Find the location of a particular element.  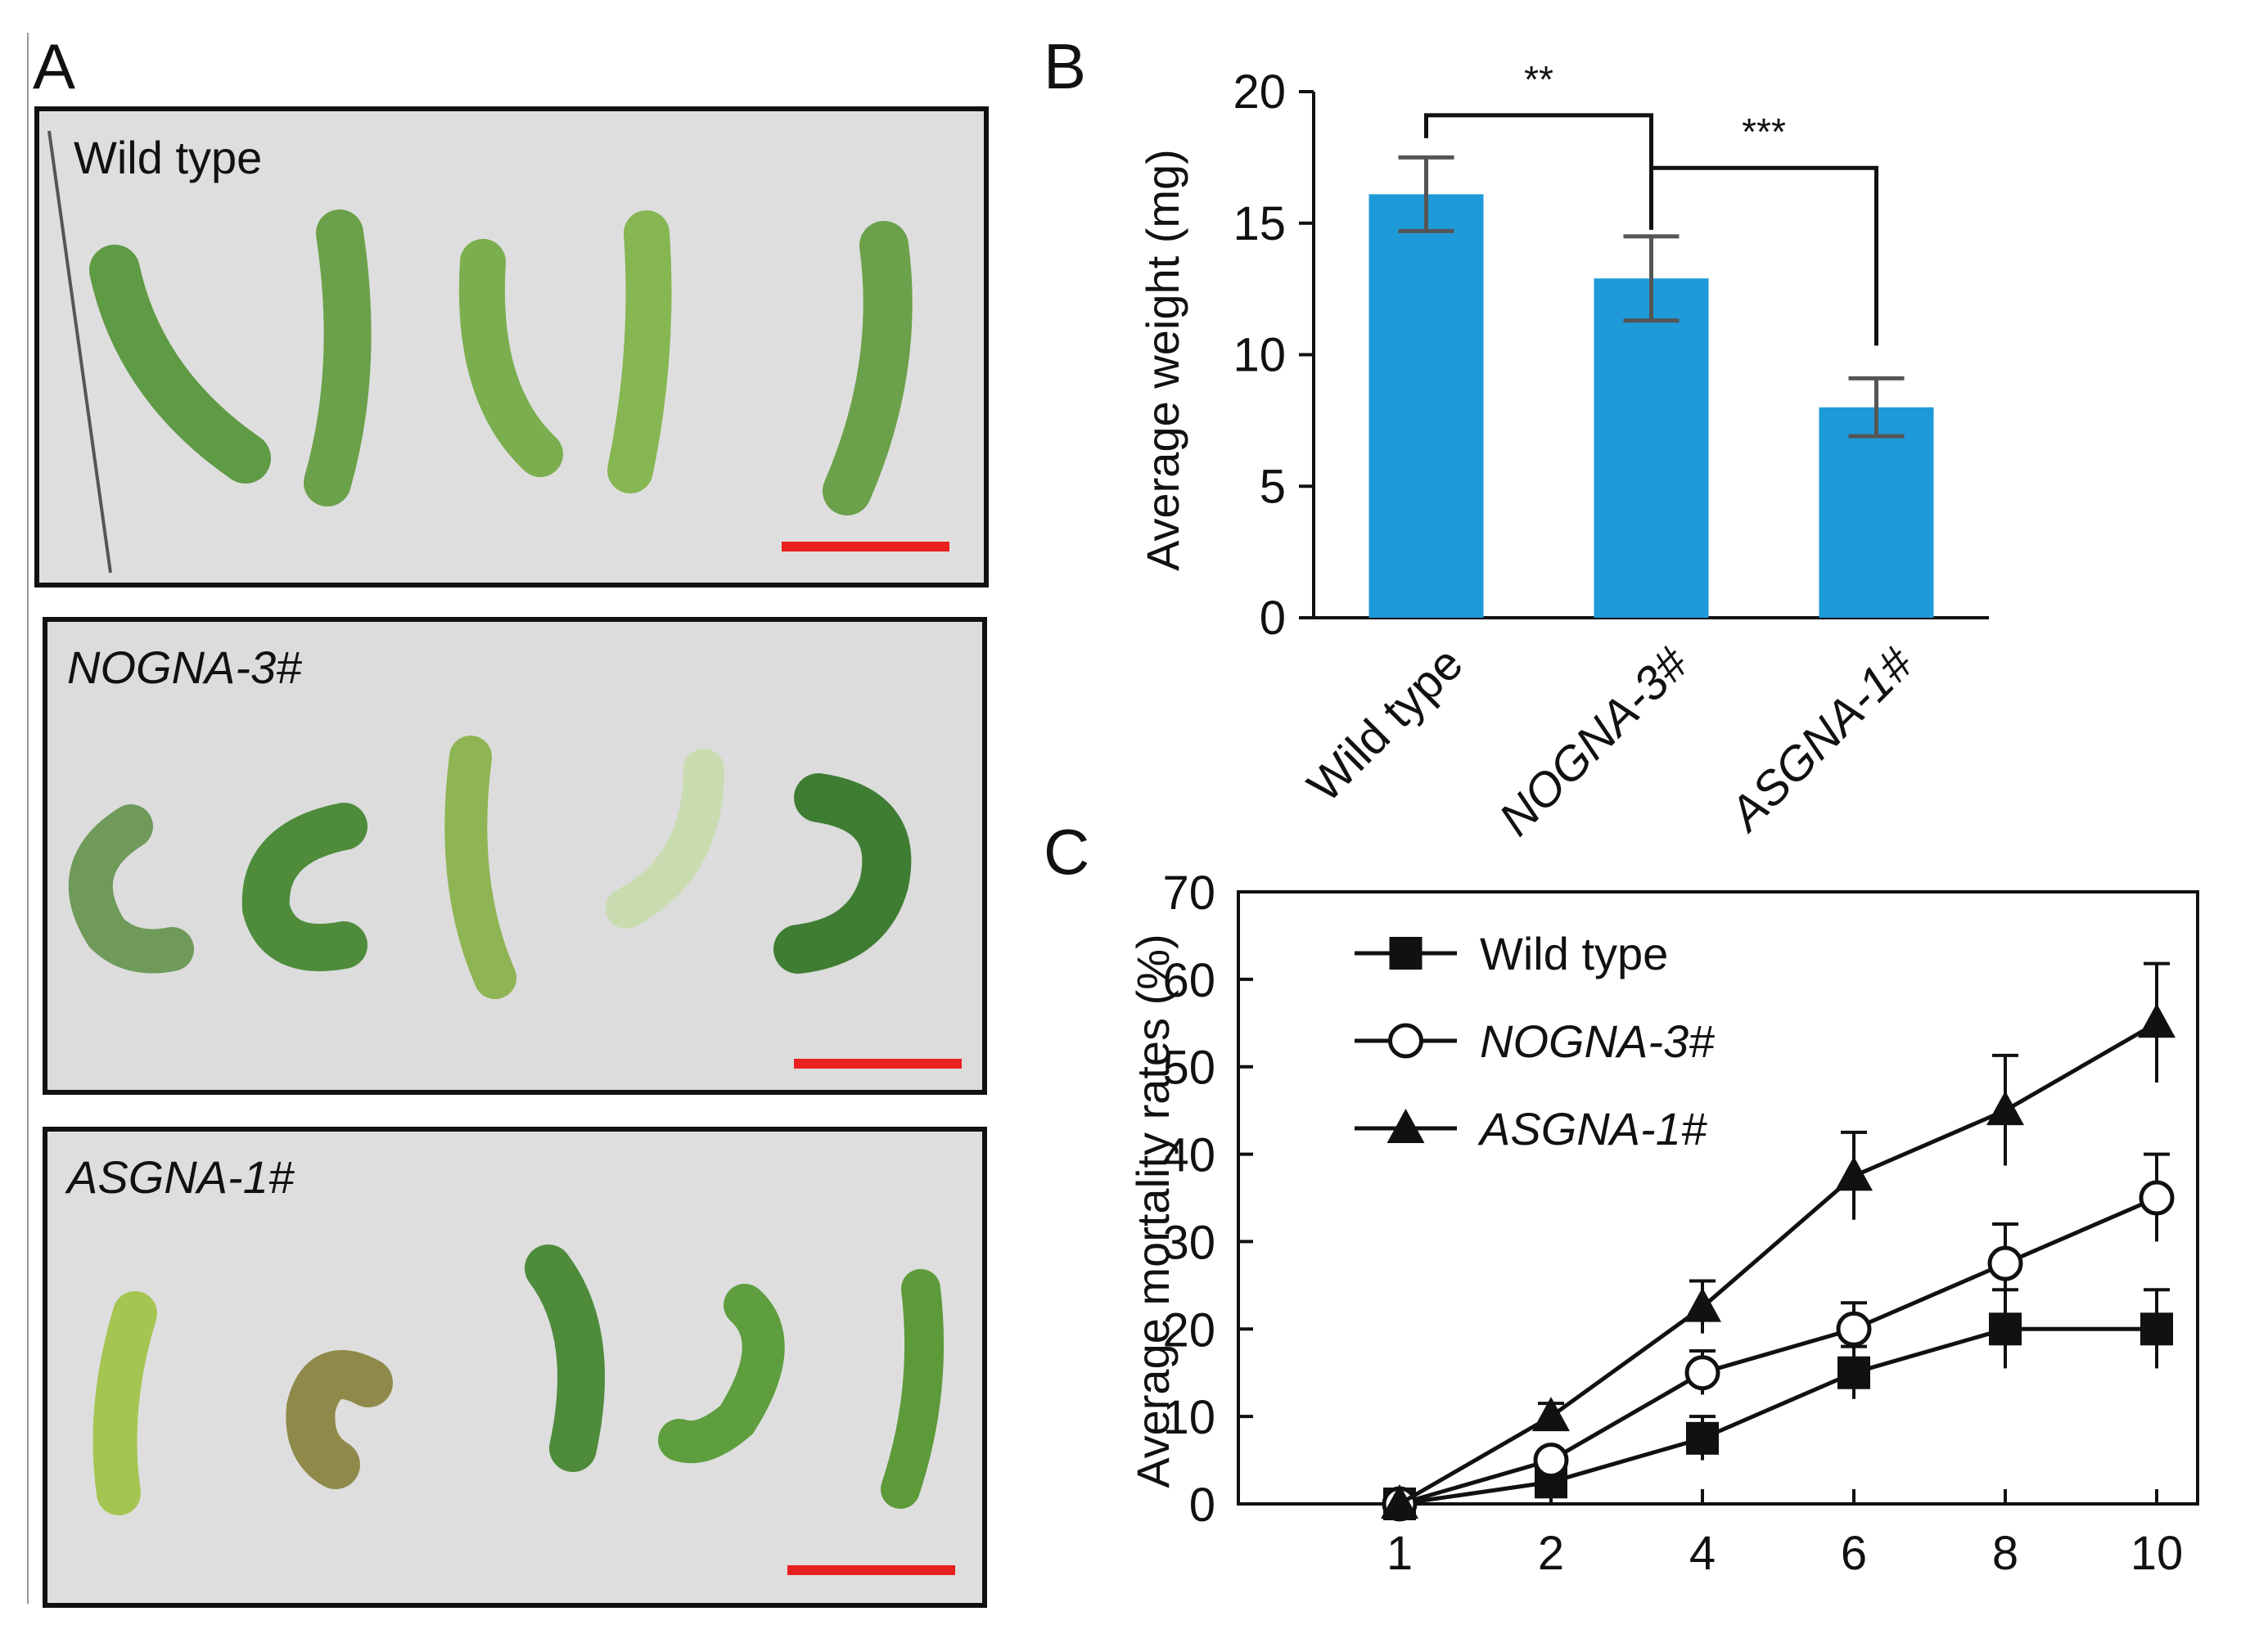

series-circle is located at coordinates (1779, 1337).